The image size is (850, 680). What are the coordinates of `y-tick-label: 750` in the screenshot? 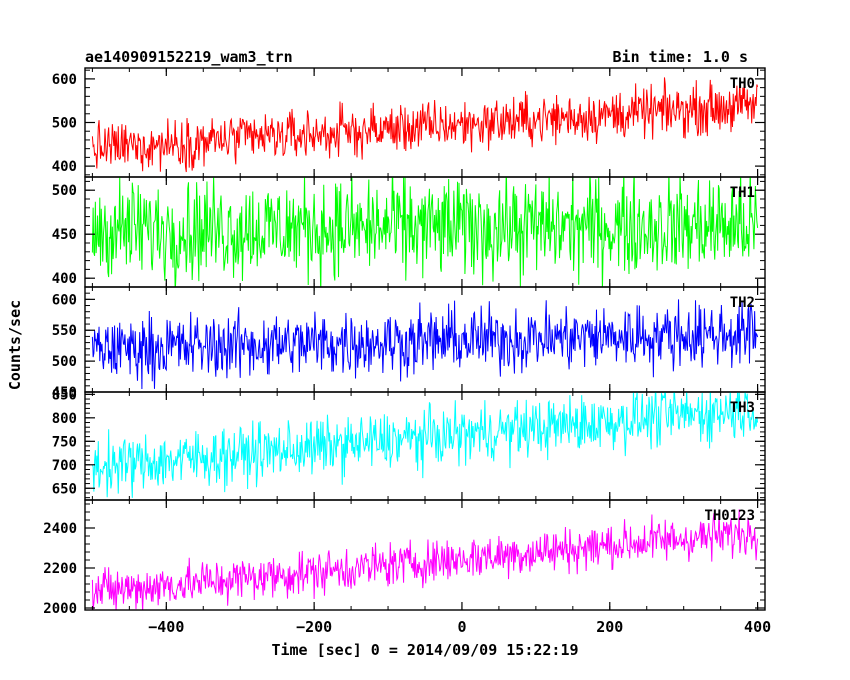 It's located at (64, 442).